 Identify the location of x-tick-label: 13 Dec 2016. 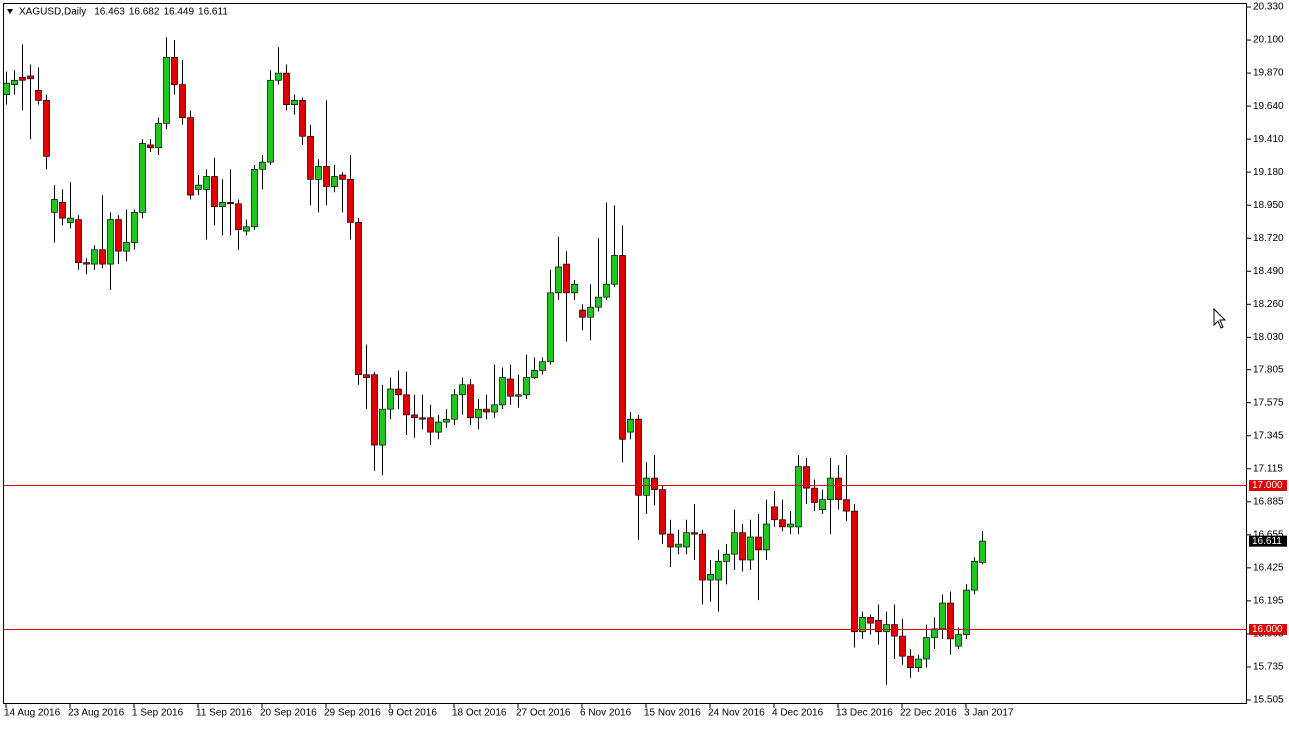
(864, 713).